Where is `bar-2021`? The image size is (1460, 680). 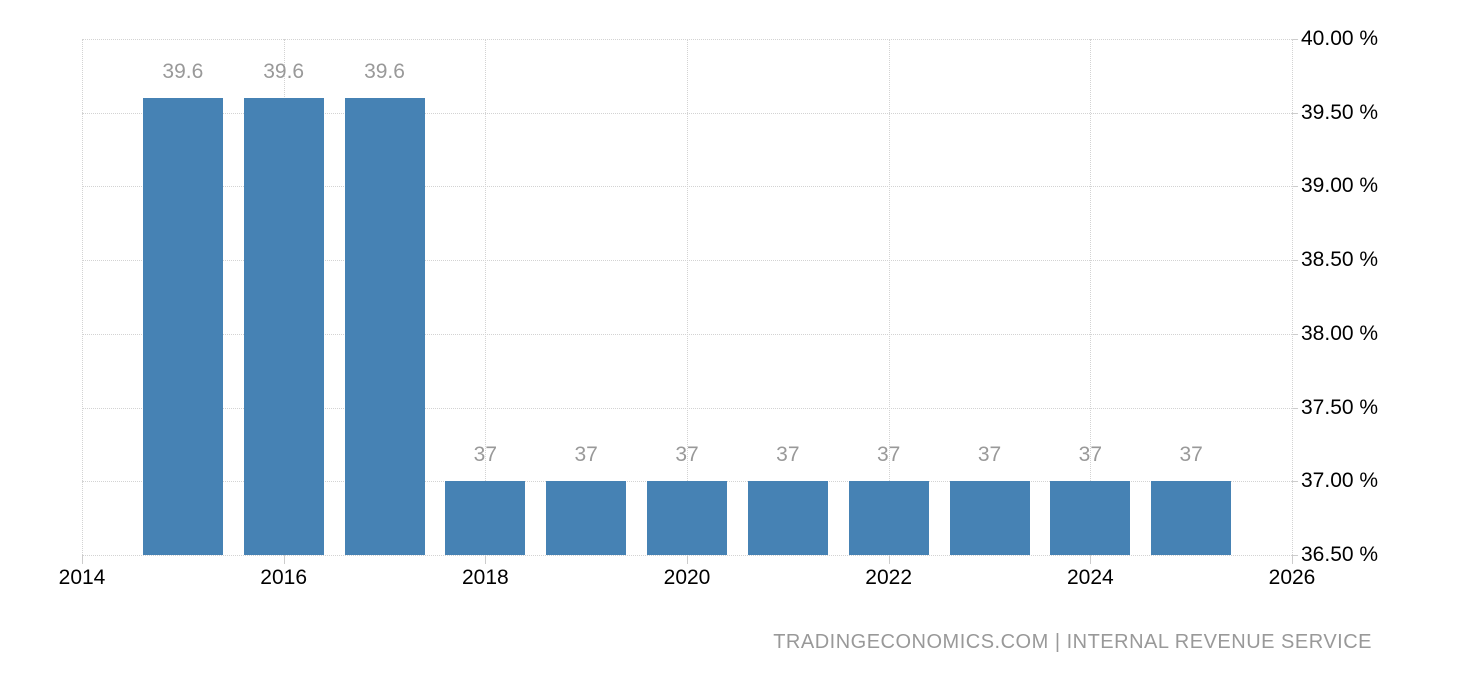 bar-2021 is located at coordinates (787, 518).